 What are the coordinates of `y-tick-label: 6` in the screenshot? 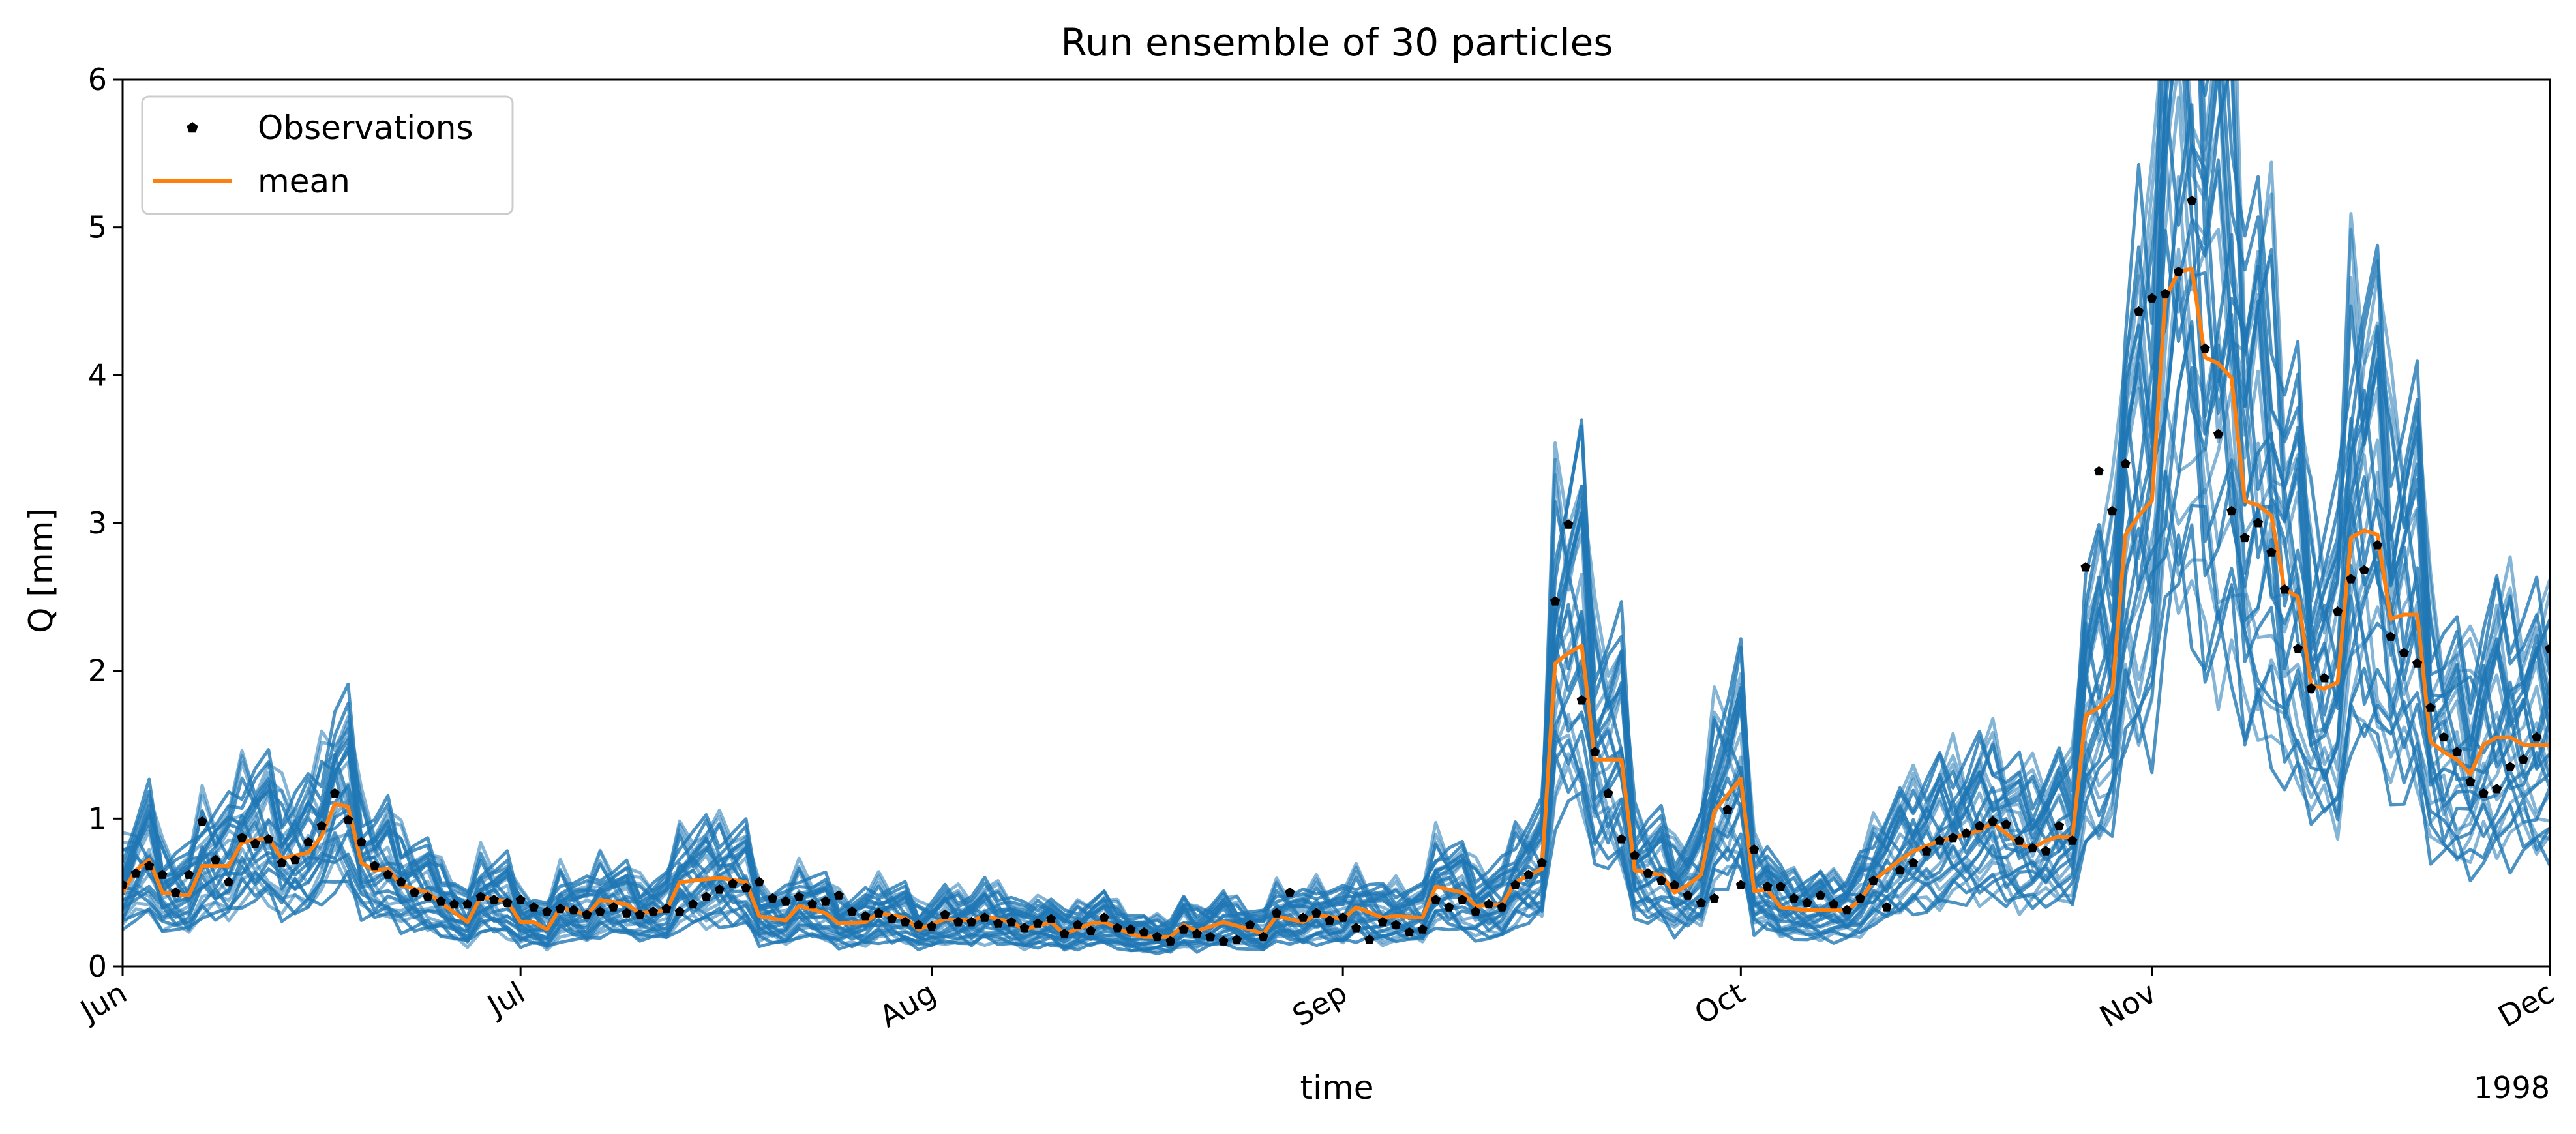 It's located at (97, 79).